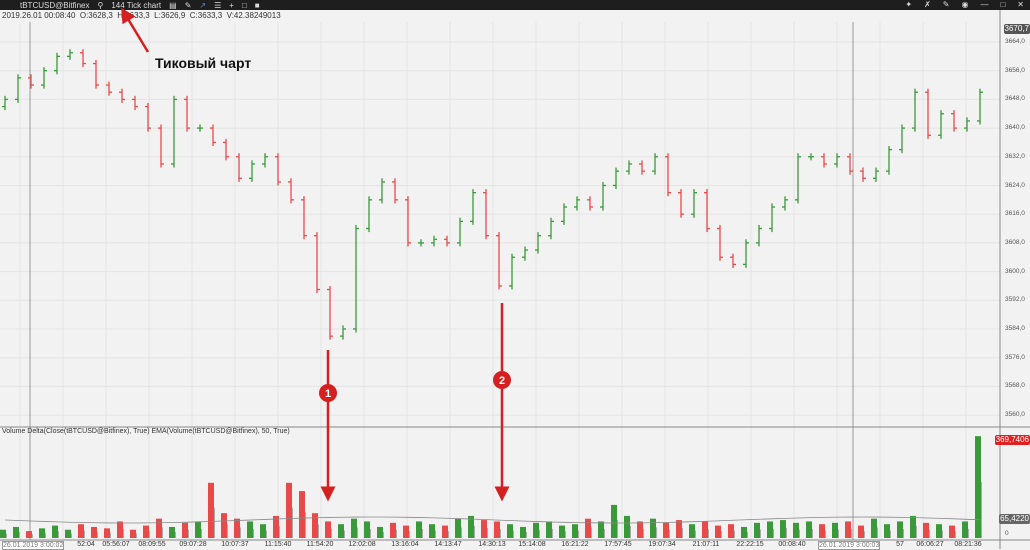  I want to click on brush-icon: ✎, so click(946, 4).